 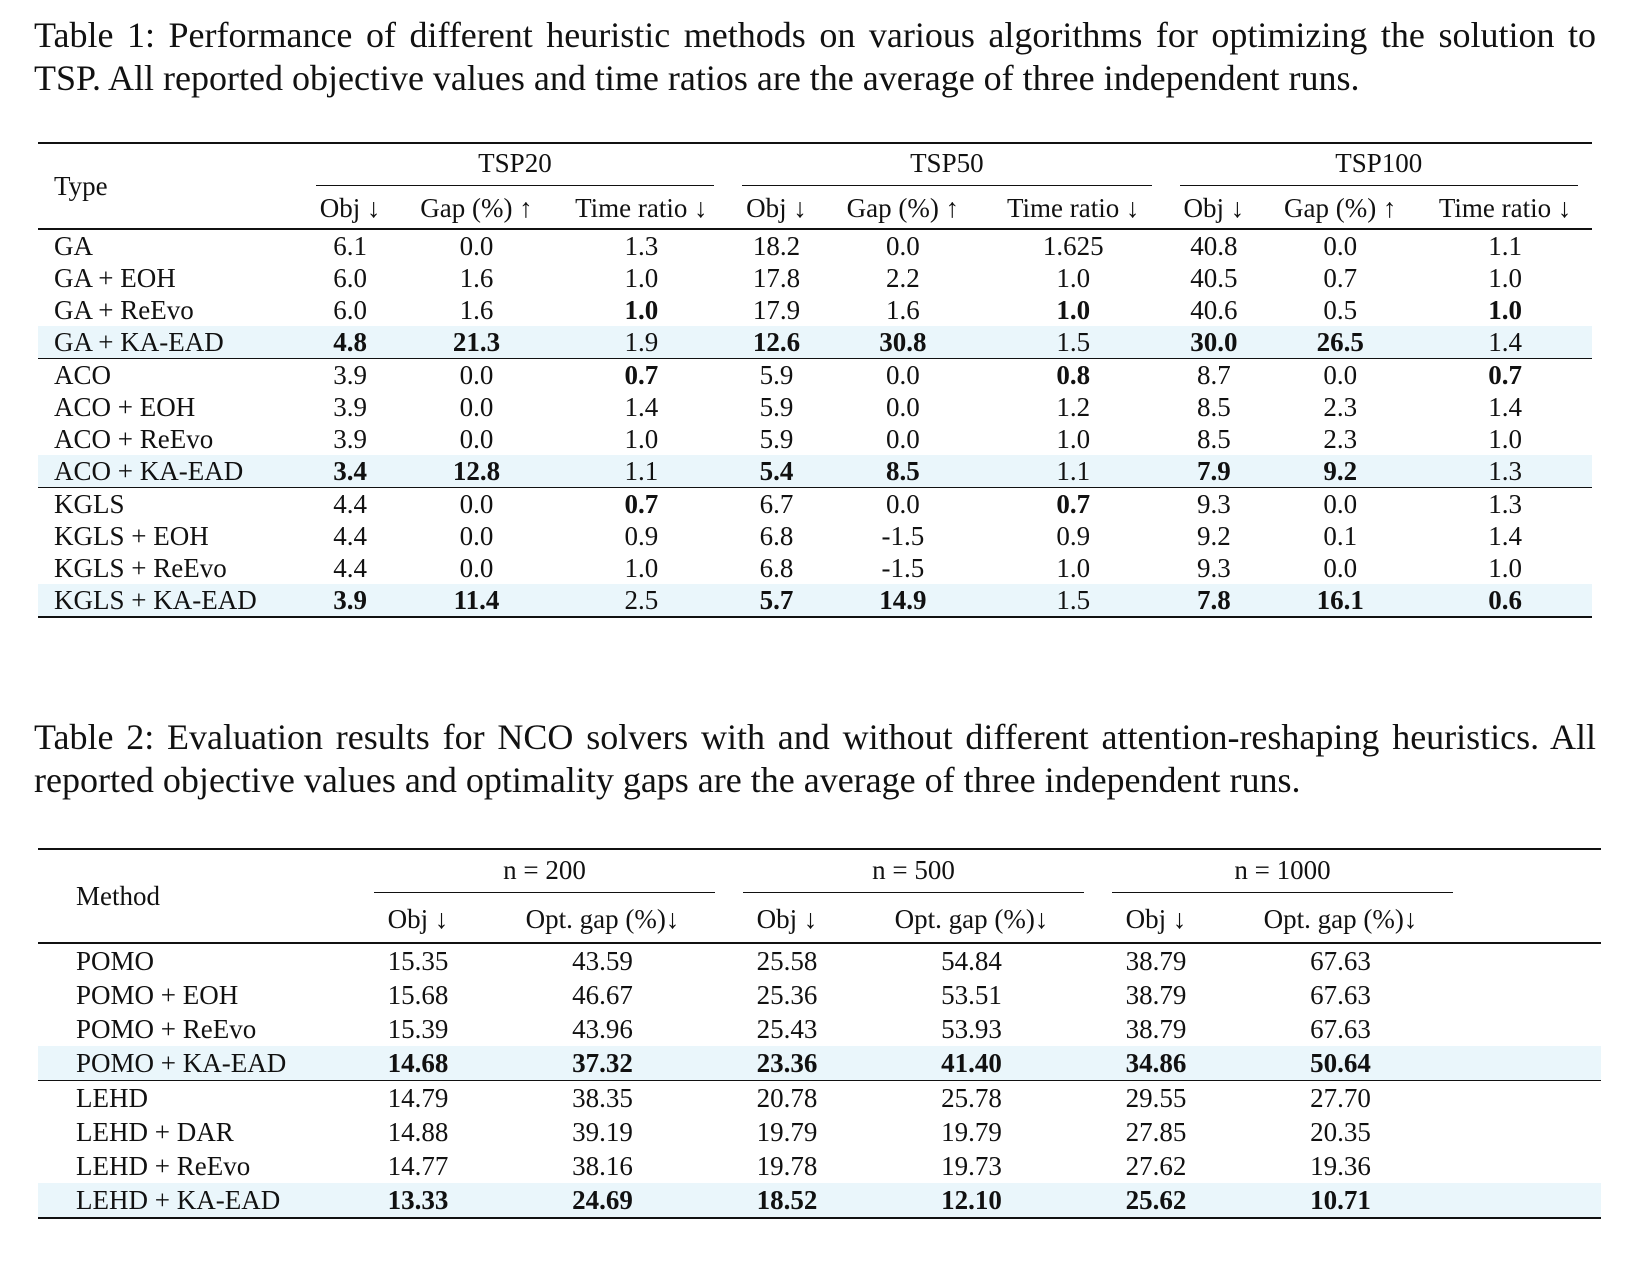 What do you see at coordinates (83, 375) in the screenshot?
I see `row-label: ACO` at bounding box center [83, 375].